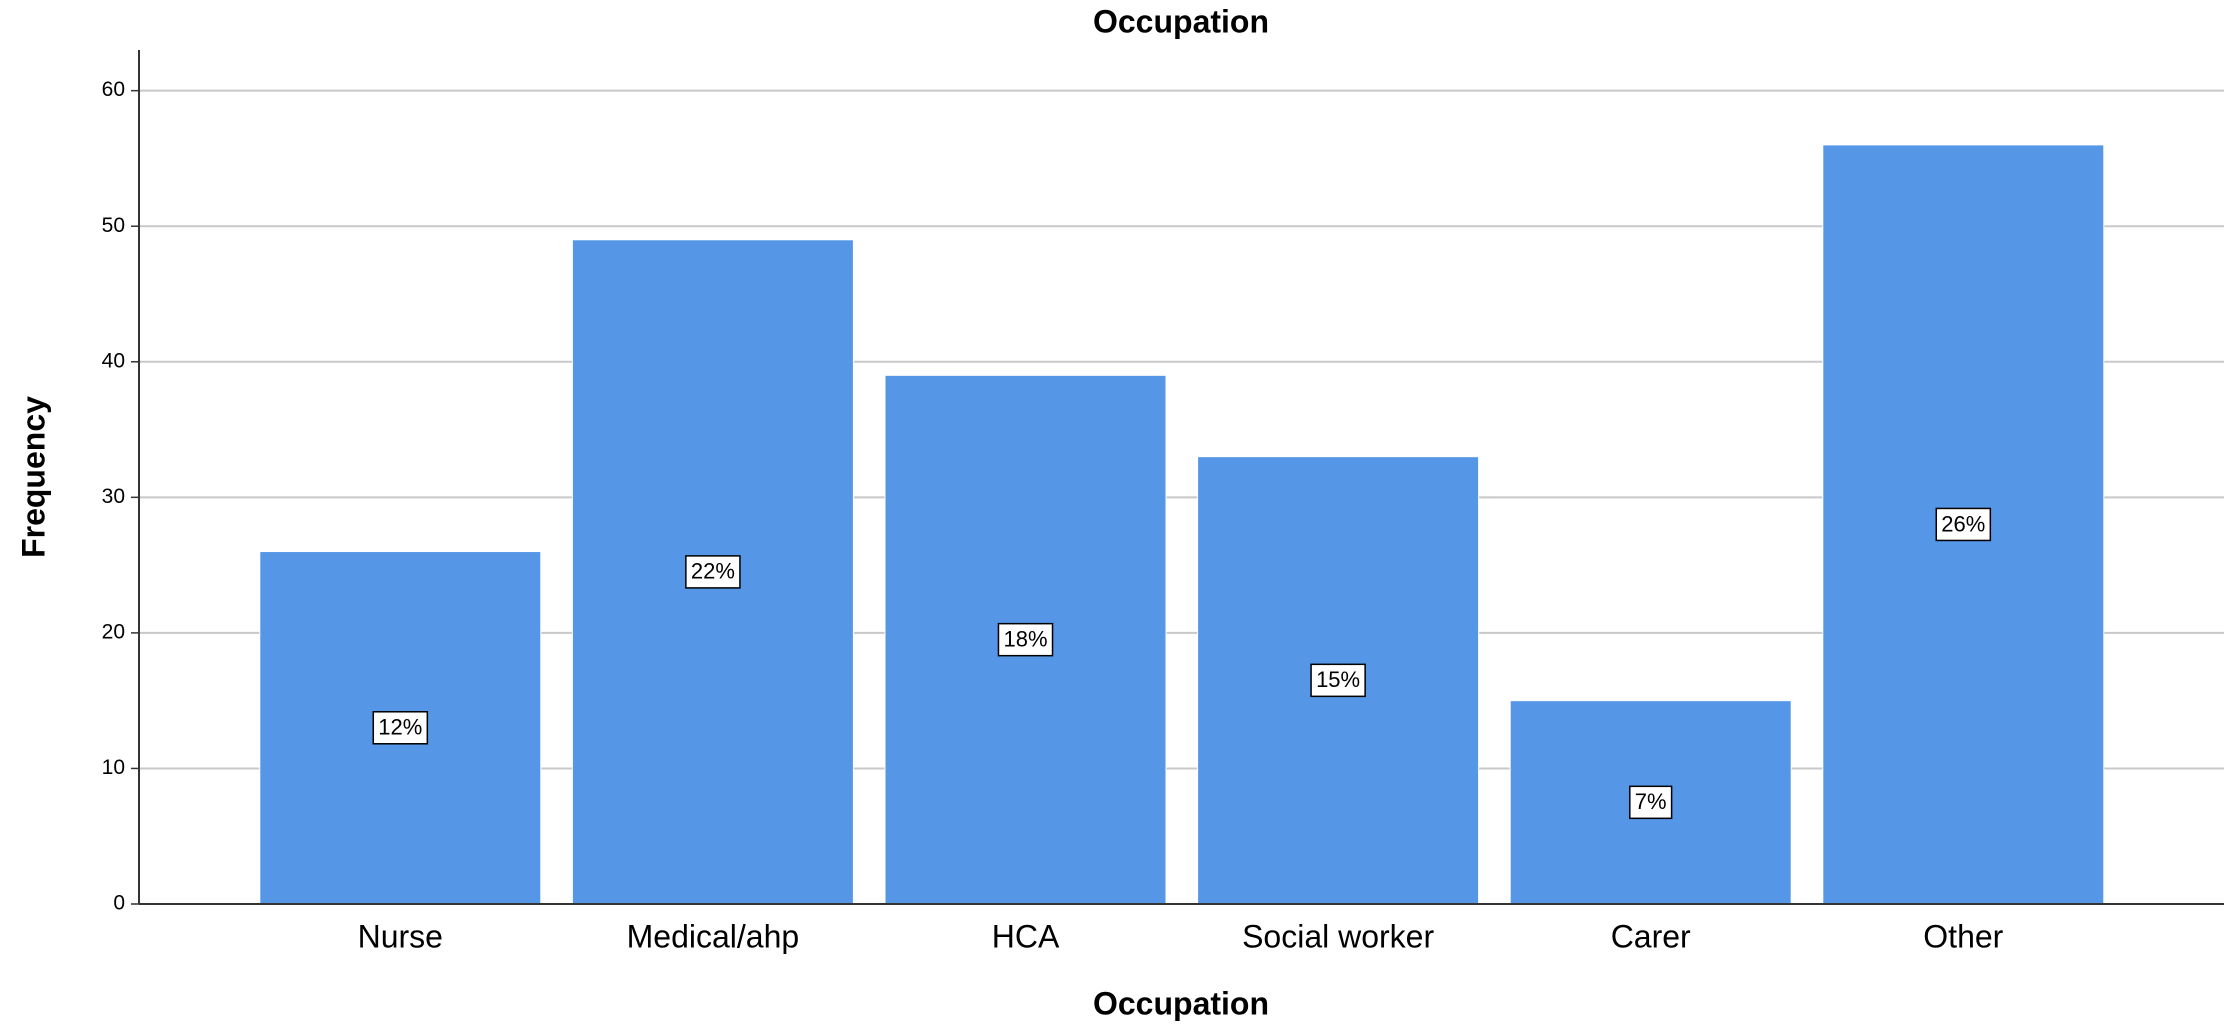  What do you see at coordinates (400, 936) in the screenshot?
I see `x-tick-label: Nurse` at bounding box center [400, 936].